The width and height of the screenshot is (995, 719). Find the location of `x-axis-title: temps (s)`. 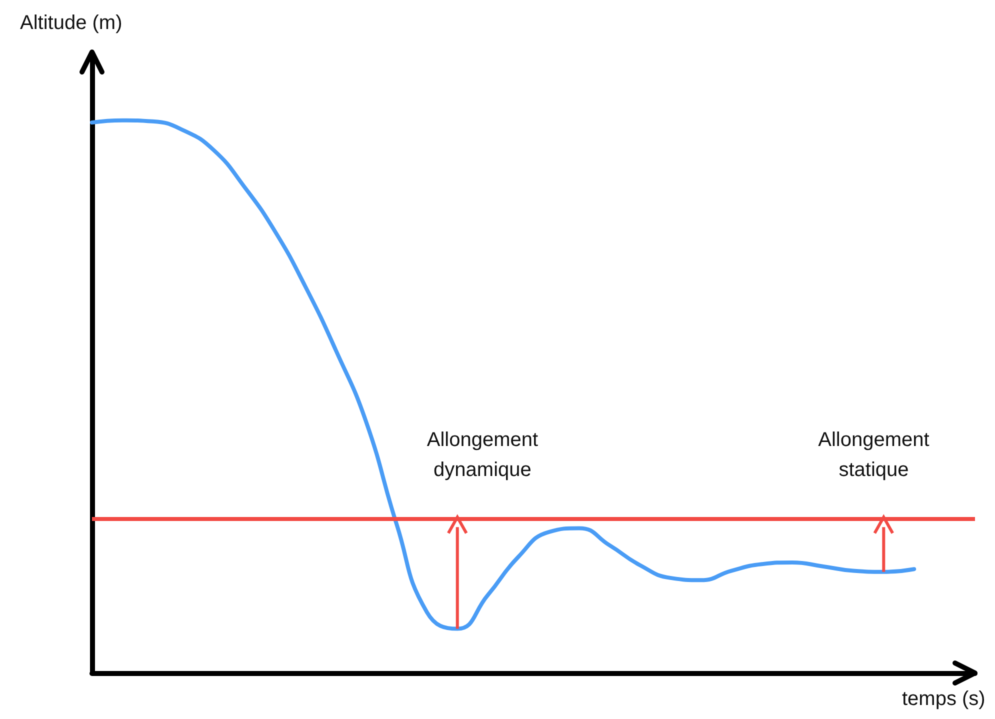

x-axis-title: temps (s) is located at coordinates (944, 699).